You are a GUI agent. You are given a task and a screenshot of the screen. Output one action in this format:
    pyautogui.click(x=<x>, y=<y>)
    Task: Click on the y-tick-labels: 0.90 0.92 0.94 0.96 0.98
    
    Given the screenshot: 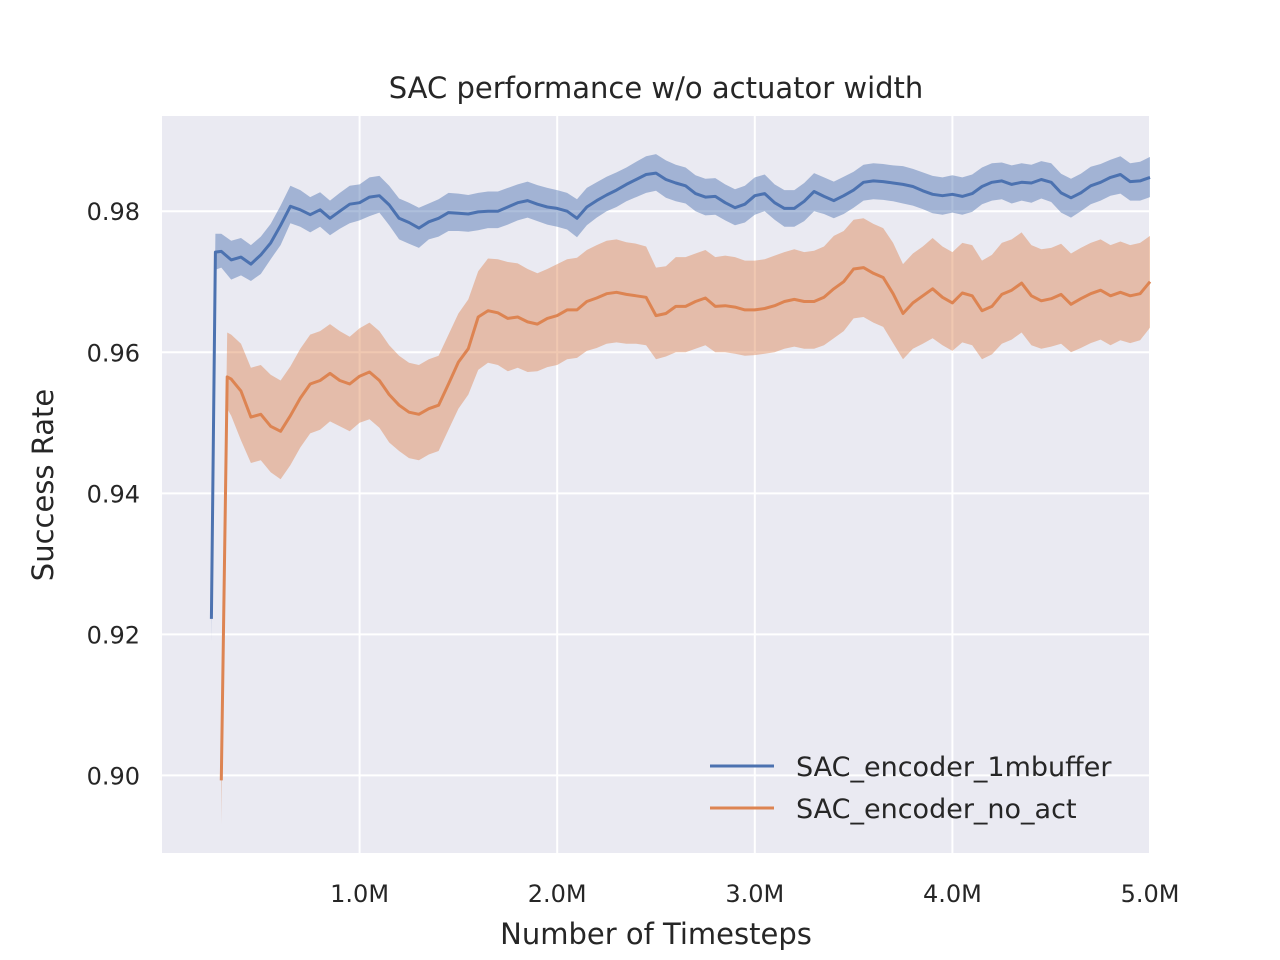 What is the action you would take?
    pyautogui.click(x=113, y=494)
    